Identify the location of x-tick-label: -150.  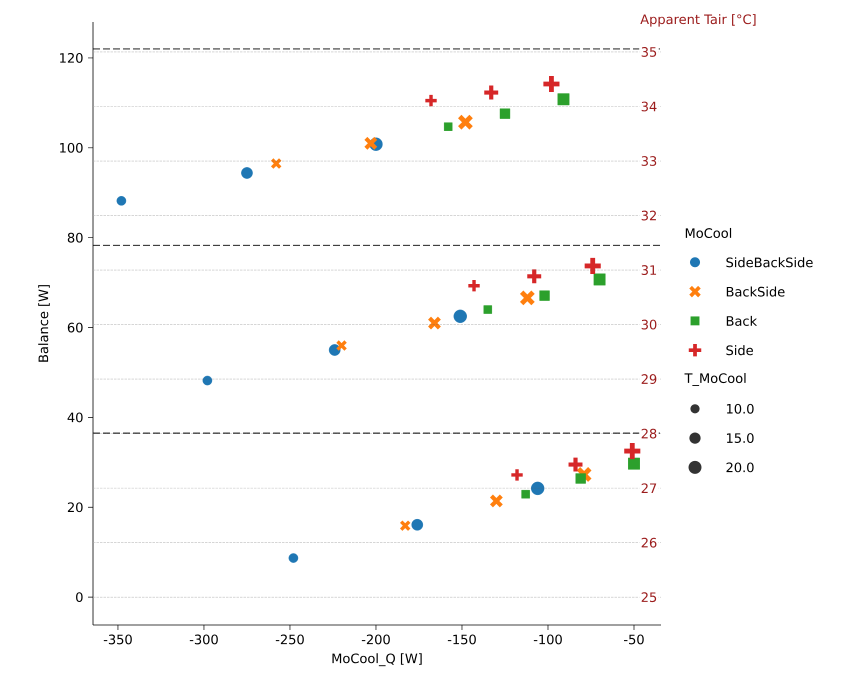
(462, 639).